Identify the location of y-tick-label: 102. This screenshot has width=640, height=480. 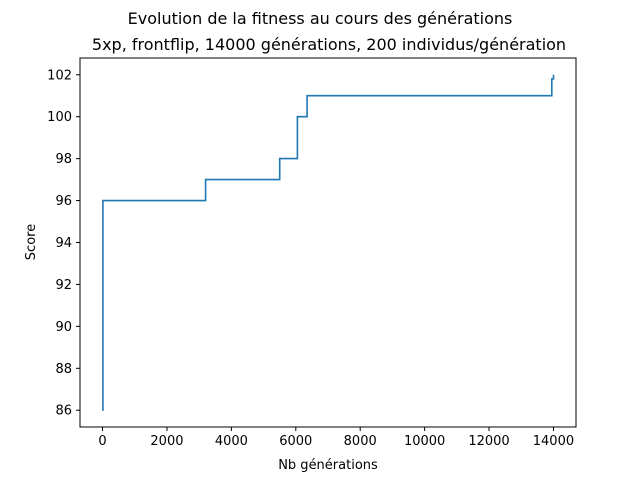
(59, 75).